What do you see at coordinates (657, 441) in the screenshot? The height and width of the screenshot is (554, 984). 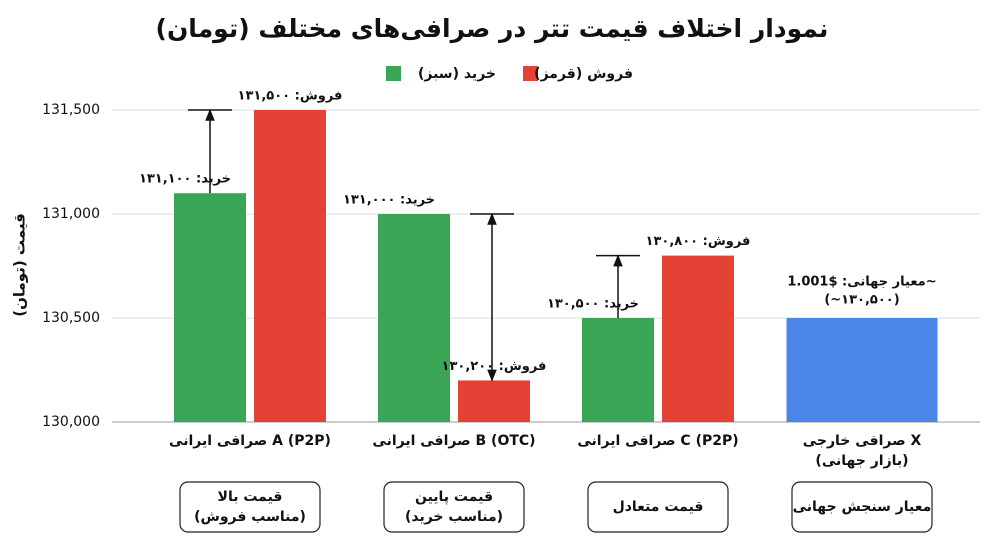 I see `x-tick-label: صرافی ایرانی C (P2P)` at bounding box center [657, 441].